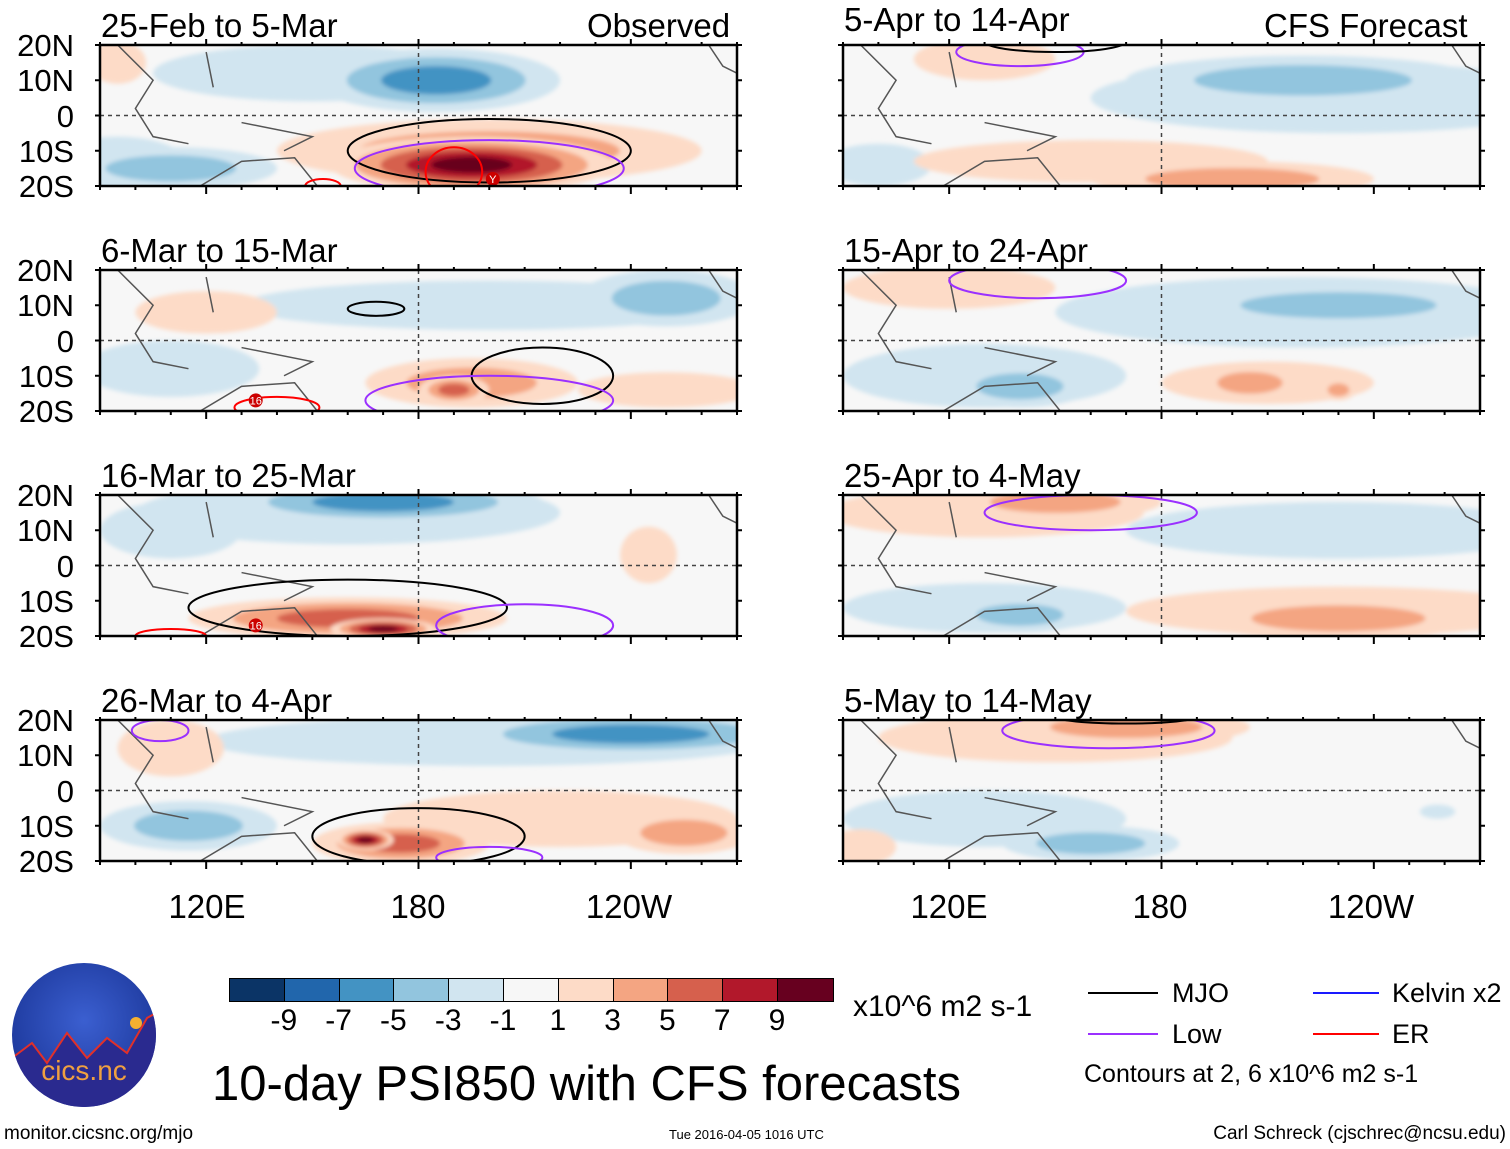 Image resolution: width=1510 pixels, height=1149 pixels. I want to click on legend-line-low, so click(1123, 1034).